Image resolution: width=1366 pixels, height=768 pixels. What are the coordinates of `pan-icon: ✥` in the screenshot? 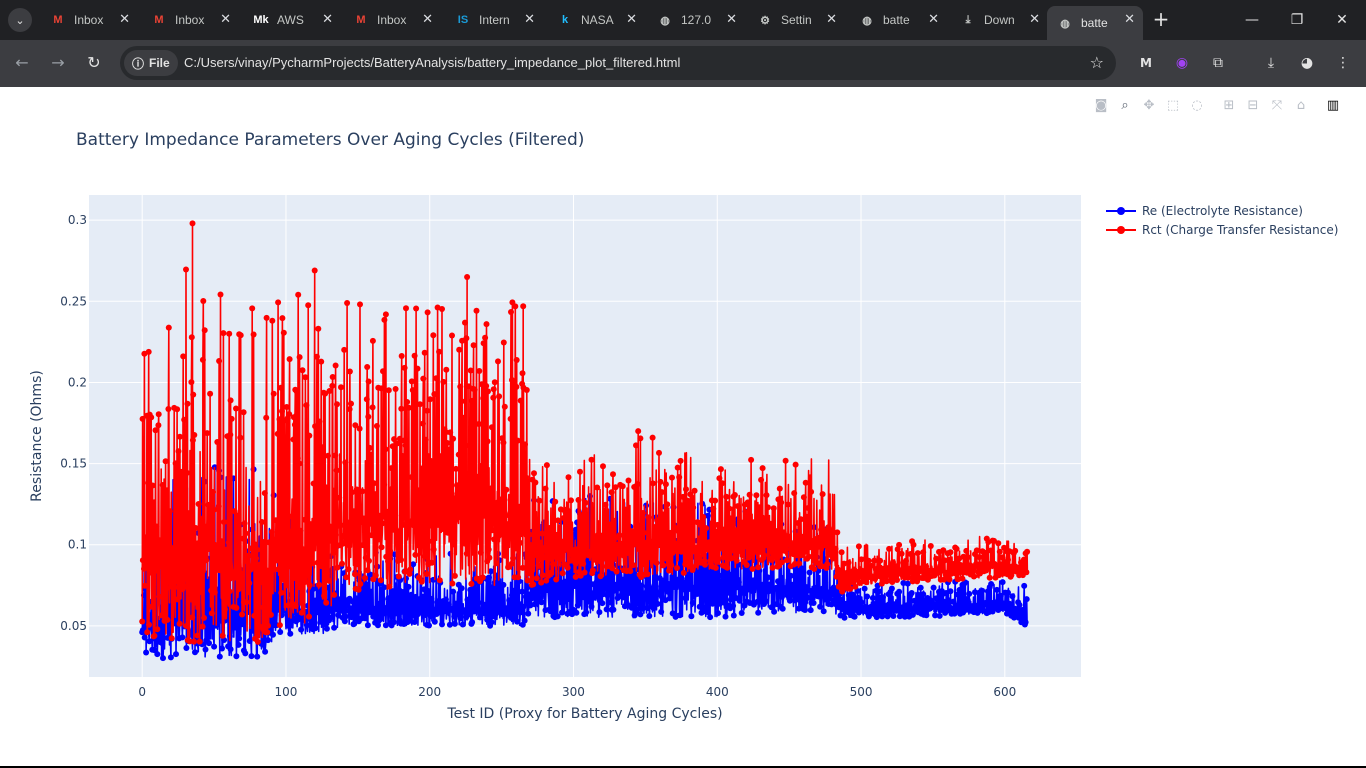 It's located at (1149, 105).